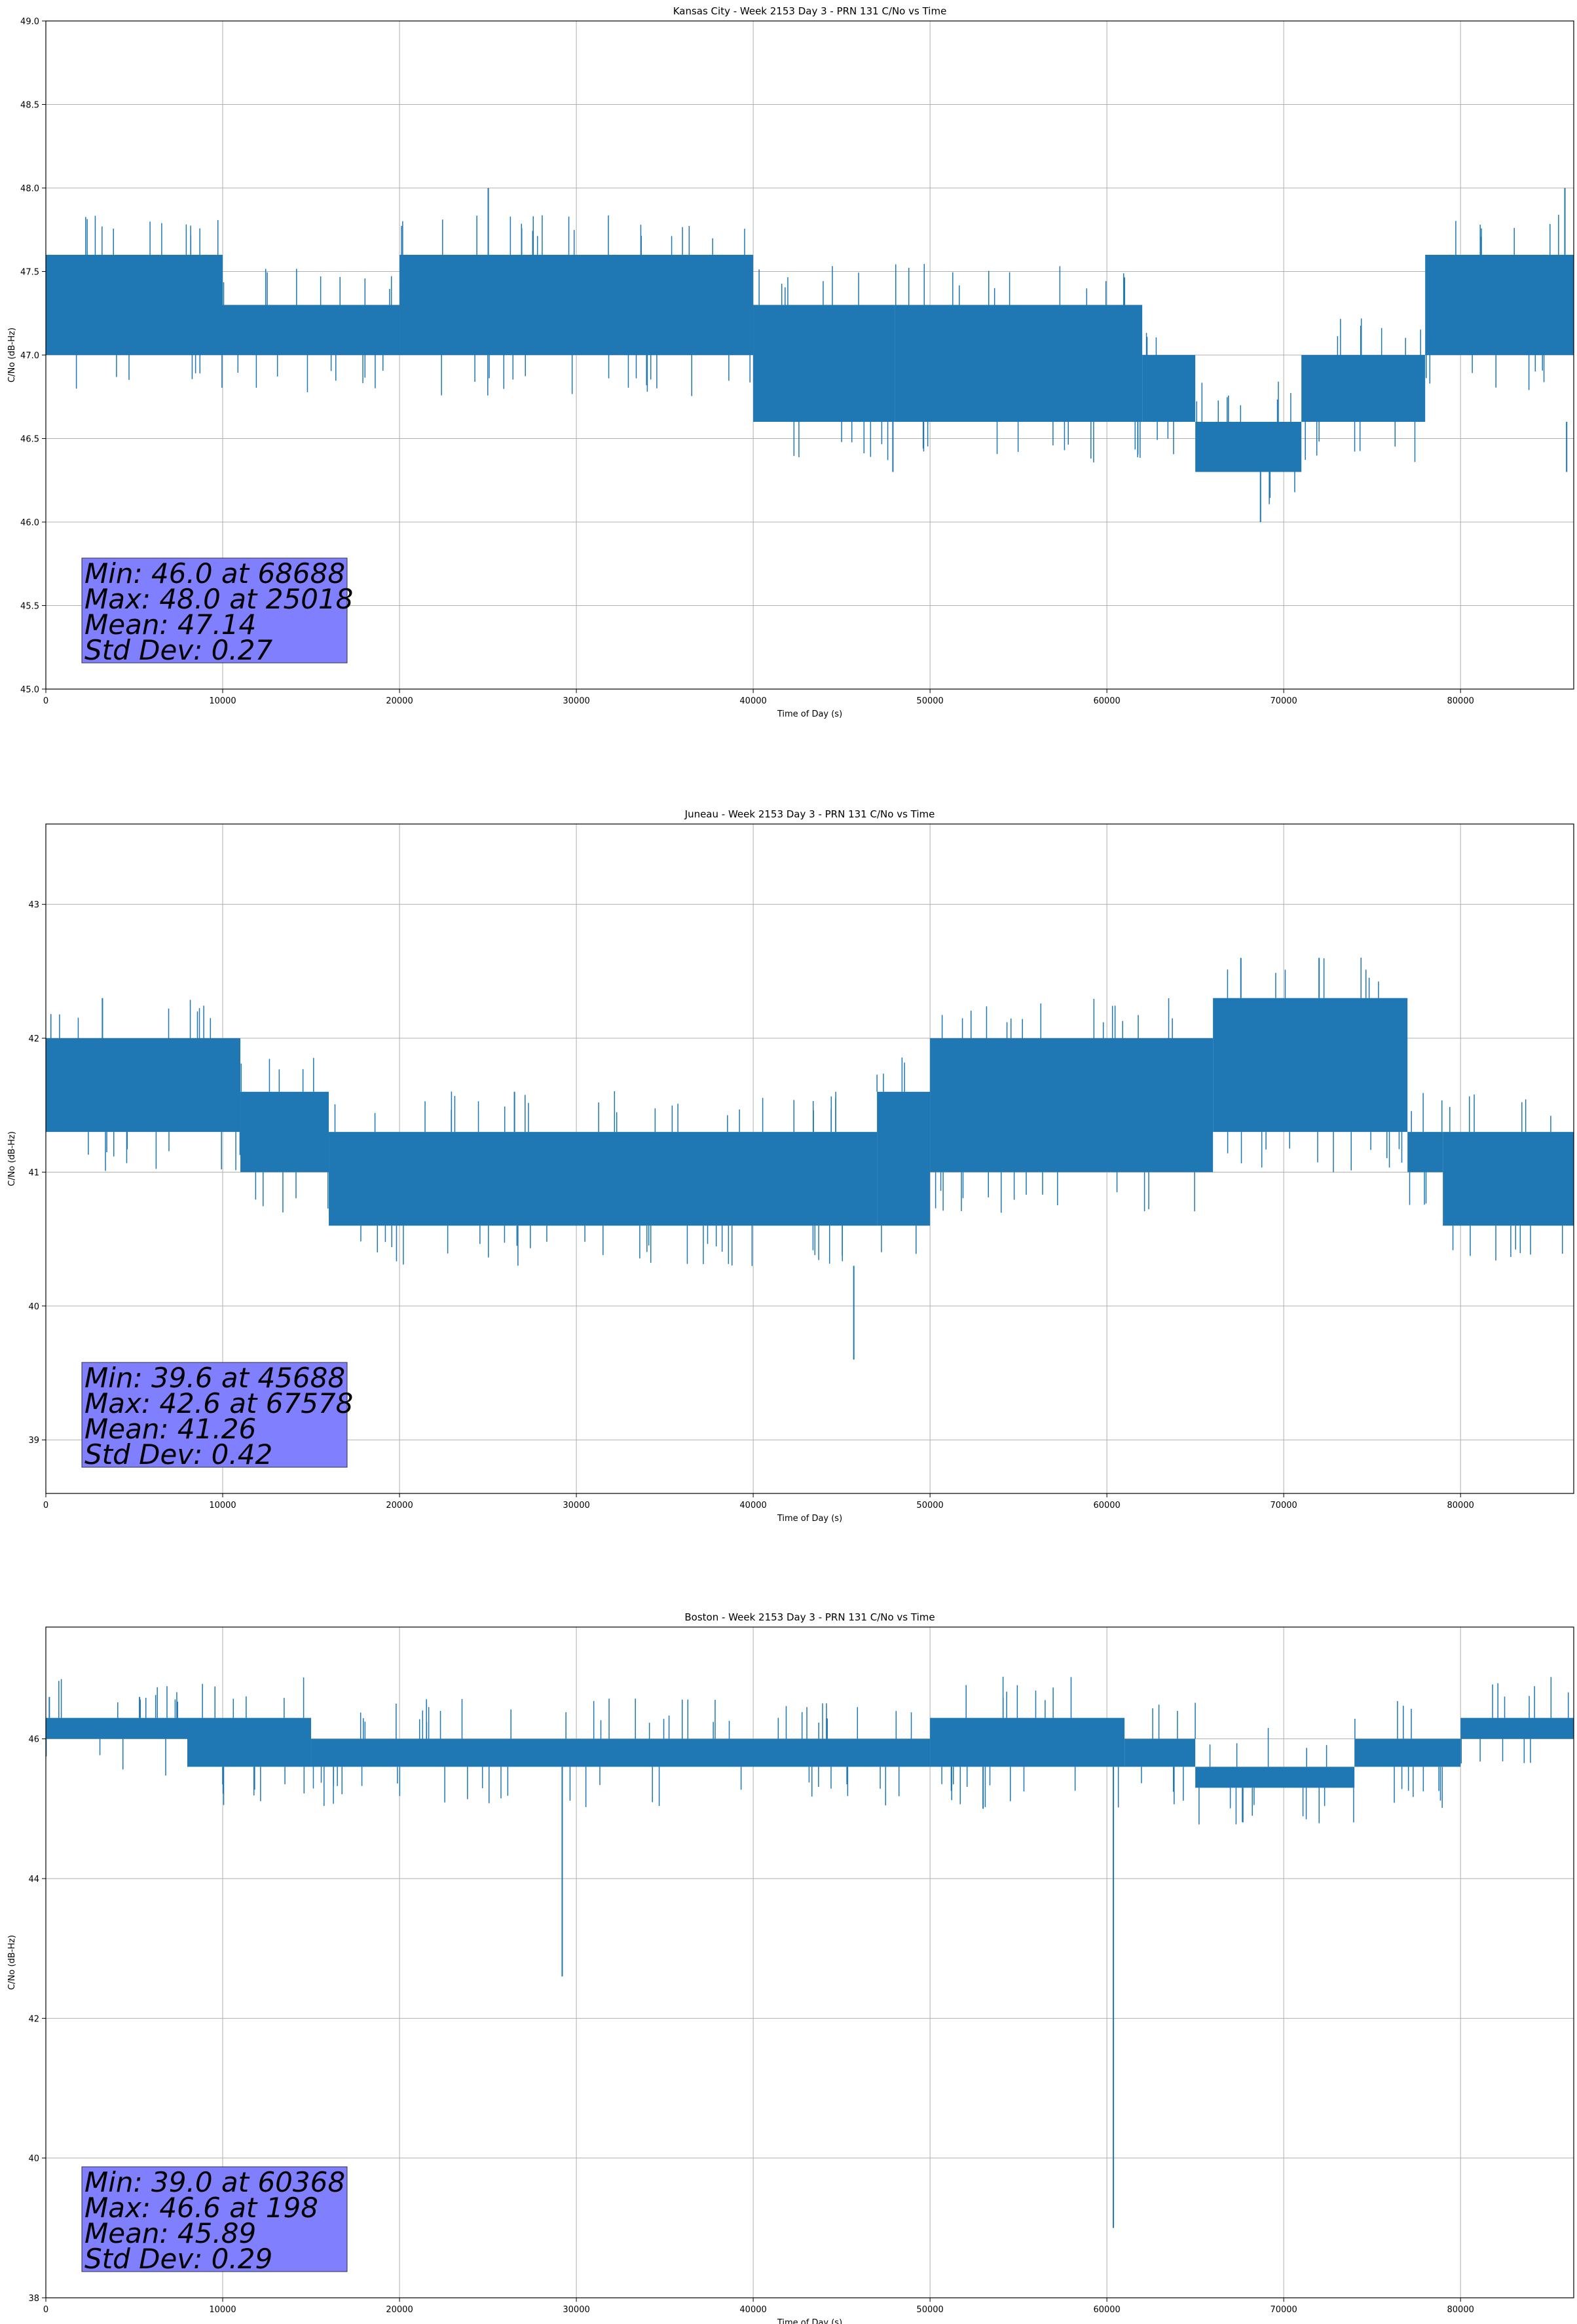  I want to click on stats-line: Min: 39.0 at 60368, so click(214, 2182).